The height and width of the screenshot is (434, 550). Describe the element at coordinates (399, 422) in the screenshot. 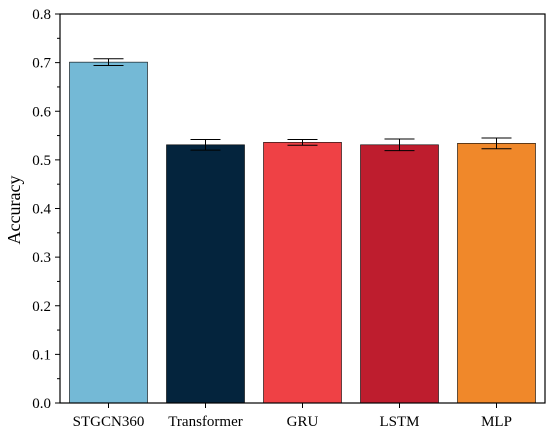

I see `x-tick-label-lstm: LSTM` at that location.